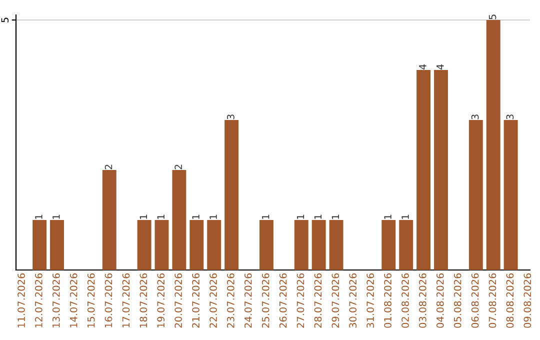  I want to click on x-tick-label: 25.07.2026, so click(266, 300).